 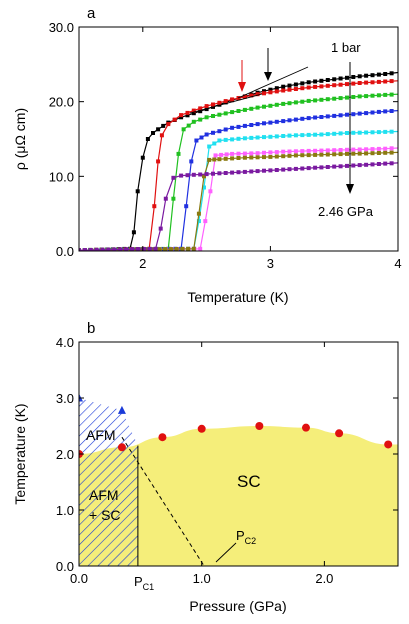 I want to click on panel-b-xtick-label: 2.0, so click(x=324, y=578).